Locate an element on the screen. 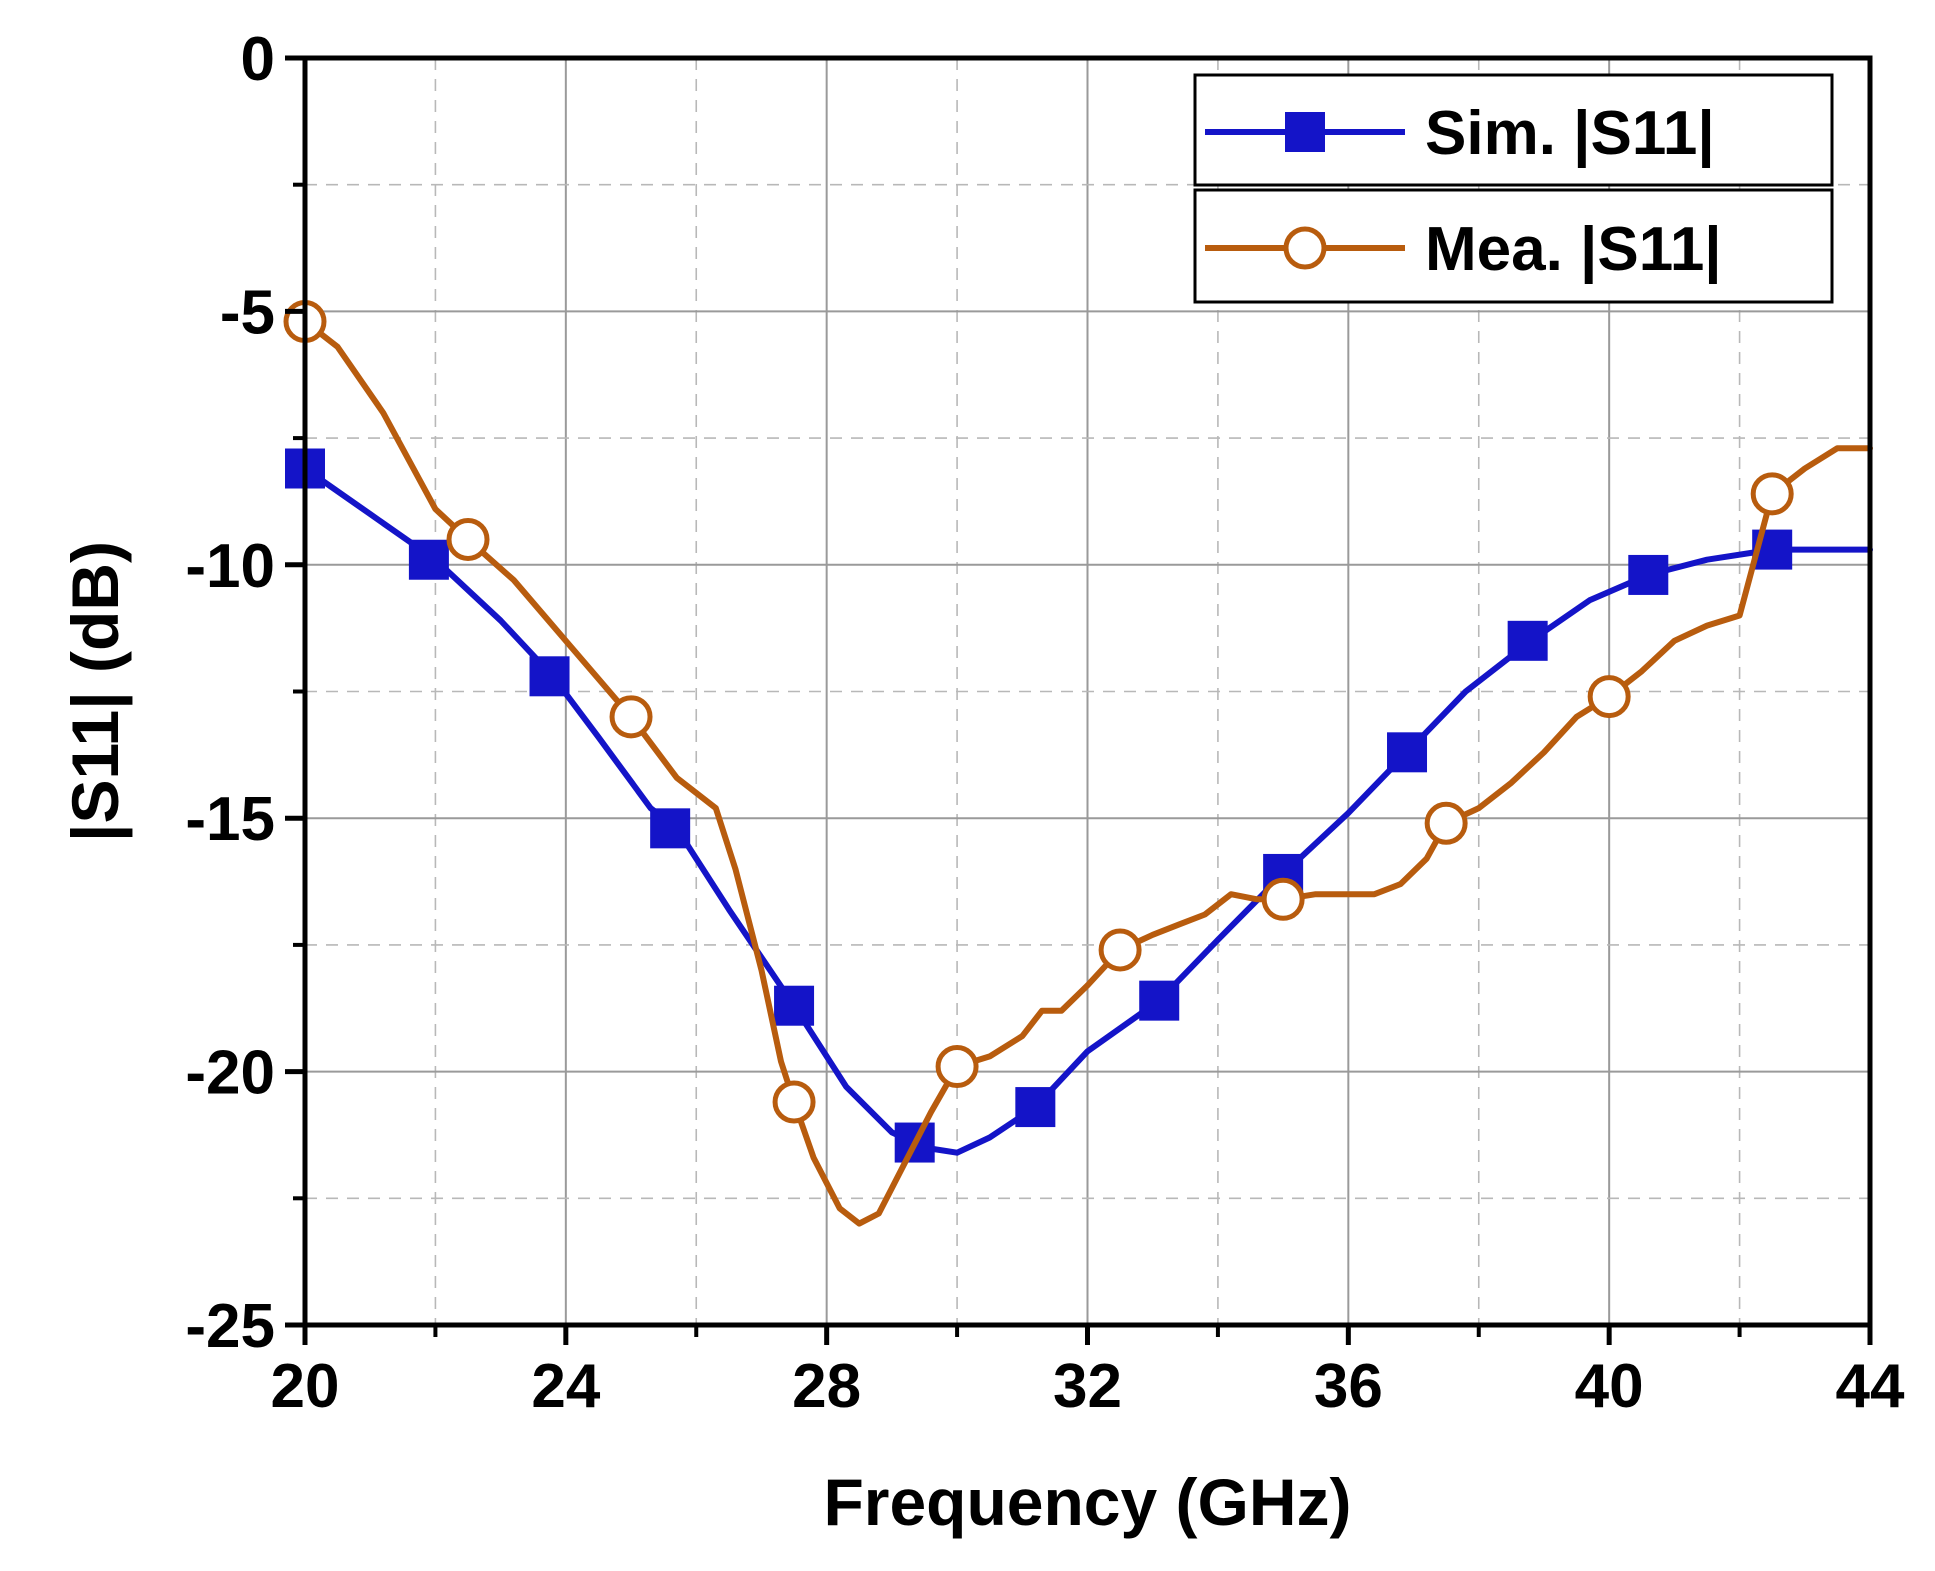  x-tick-label: 24 is located at coordinates (565, 1386).